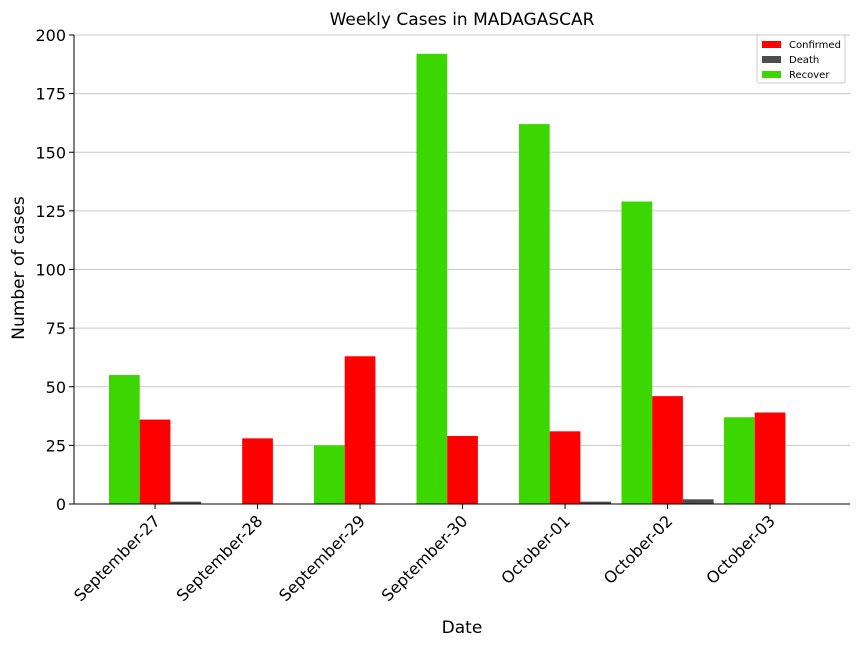  I want to click on legend-label-recover: Recover, so click(809, 75).